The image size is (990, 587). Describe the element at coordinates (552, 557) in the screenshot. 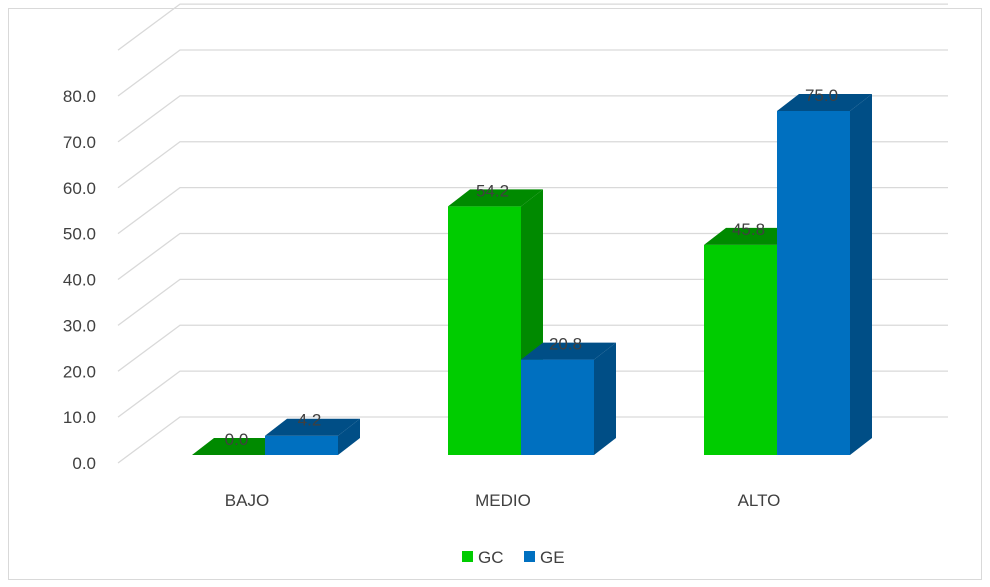

I see `legend-label-ge: GE` at that location.